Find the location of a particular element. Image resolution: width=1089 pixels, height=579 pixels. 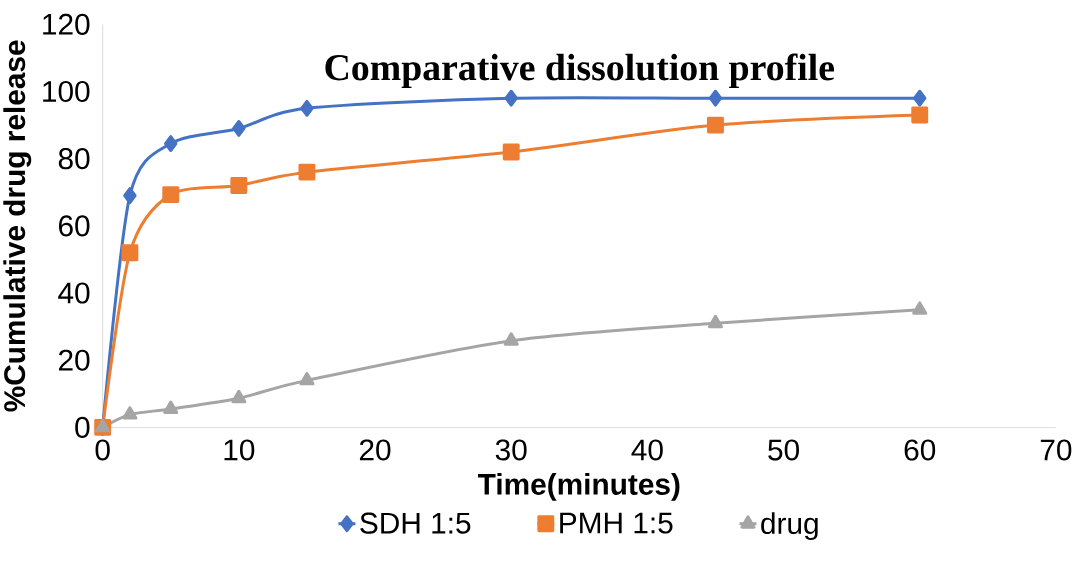

text: Comparative dissolution profile is located at coordinates (580, 71).